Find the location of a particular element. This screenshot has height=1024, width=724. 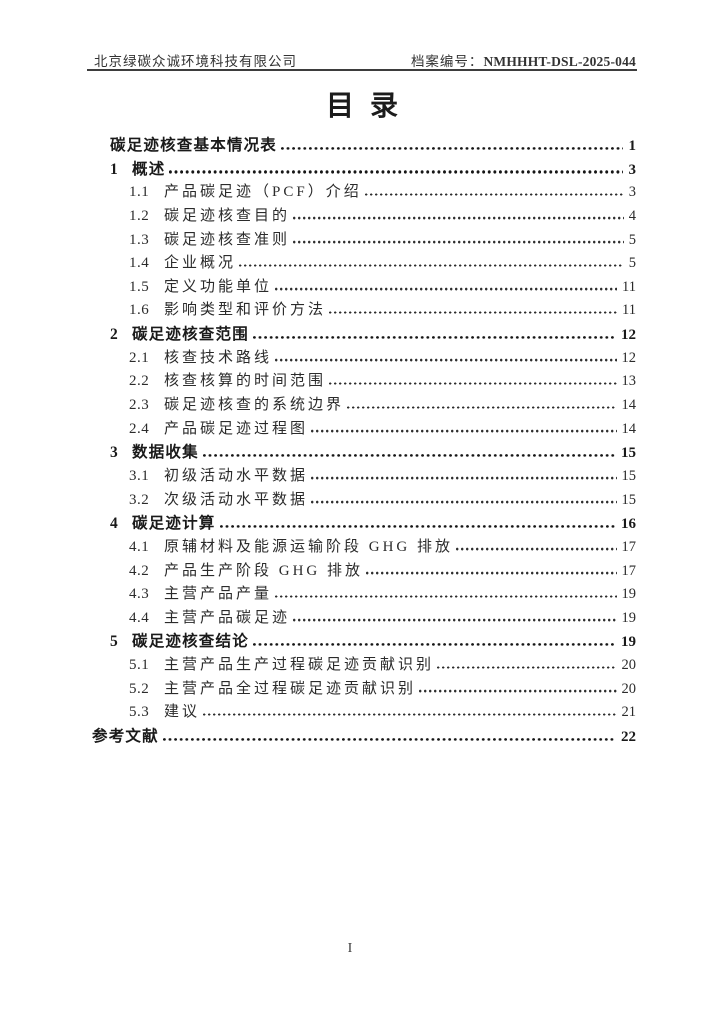

toc-entry: 4.2 产品生产阶段 GHG 排放 17 is located at coordinates (364, 572).